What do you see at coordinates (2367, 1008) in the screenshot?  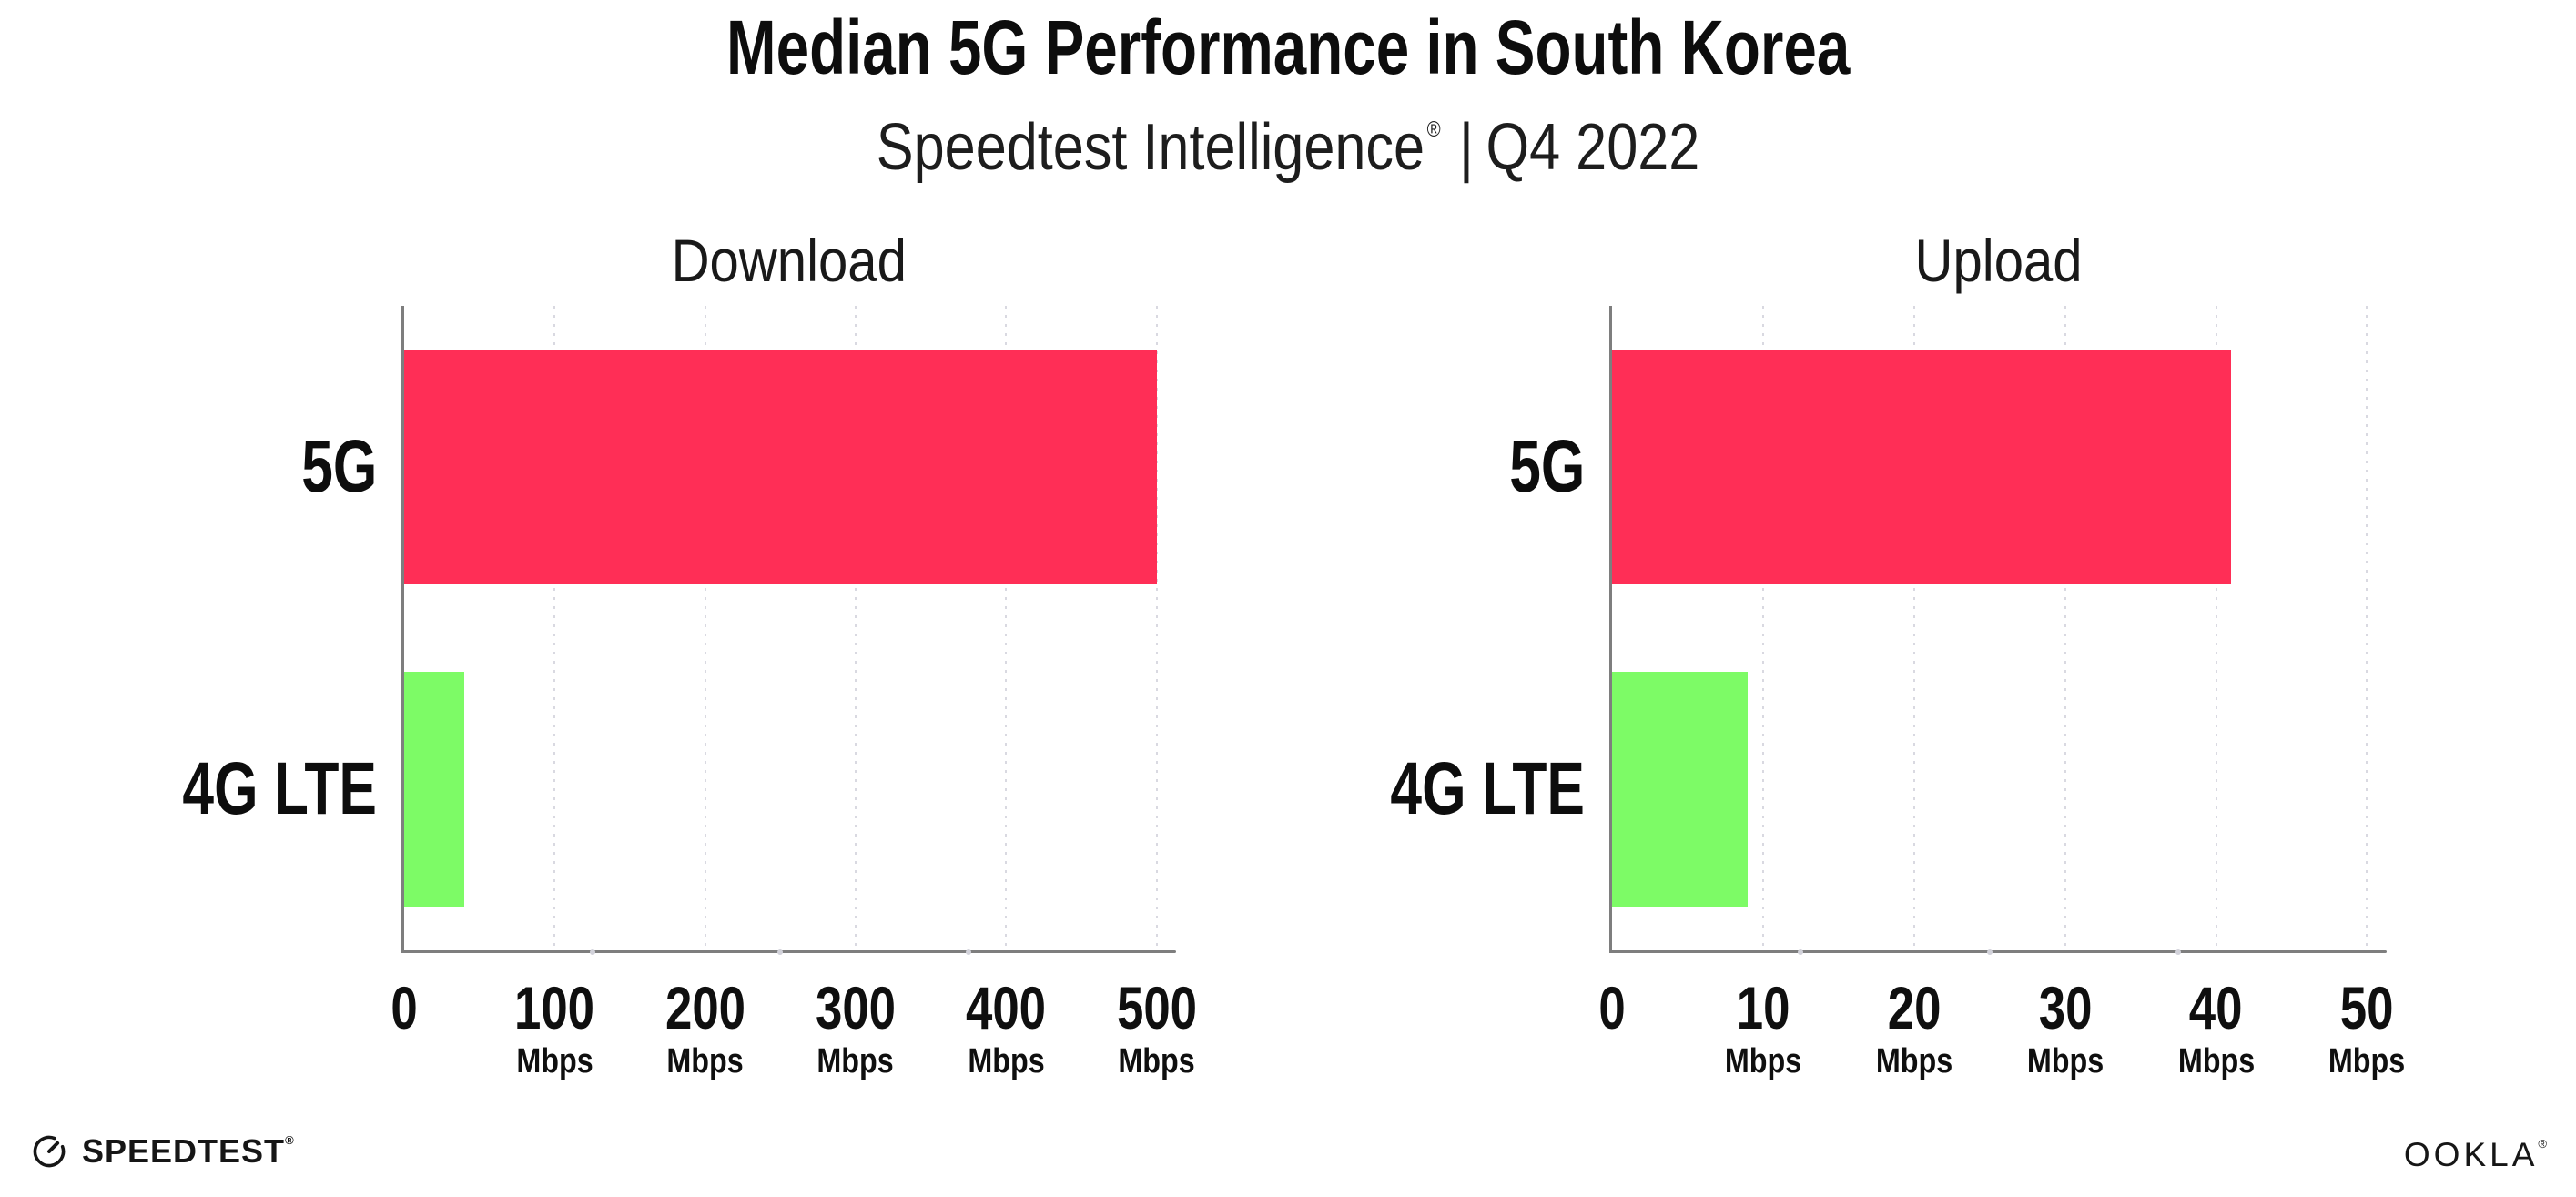 I see `x-tick-value: 50` at bounding box center [2367, 1008].